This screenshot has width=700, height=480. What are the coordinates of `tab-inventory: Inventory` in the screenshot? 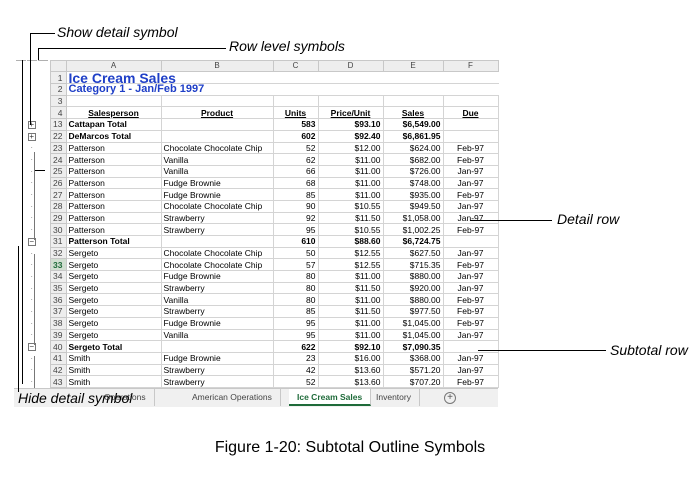 It's located at (394, 397).